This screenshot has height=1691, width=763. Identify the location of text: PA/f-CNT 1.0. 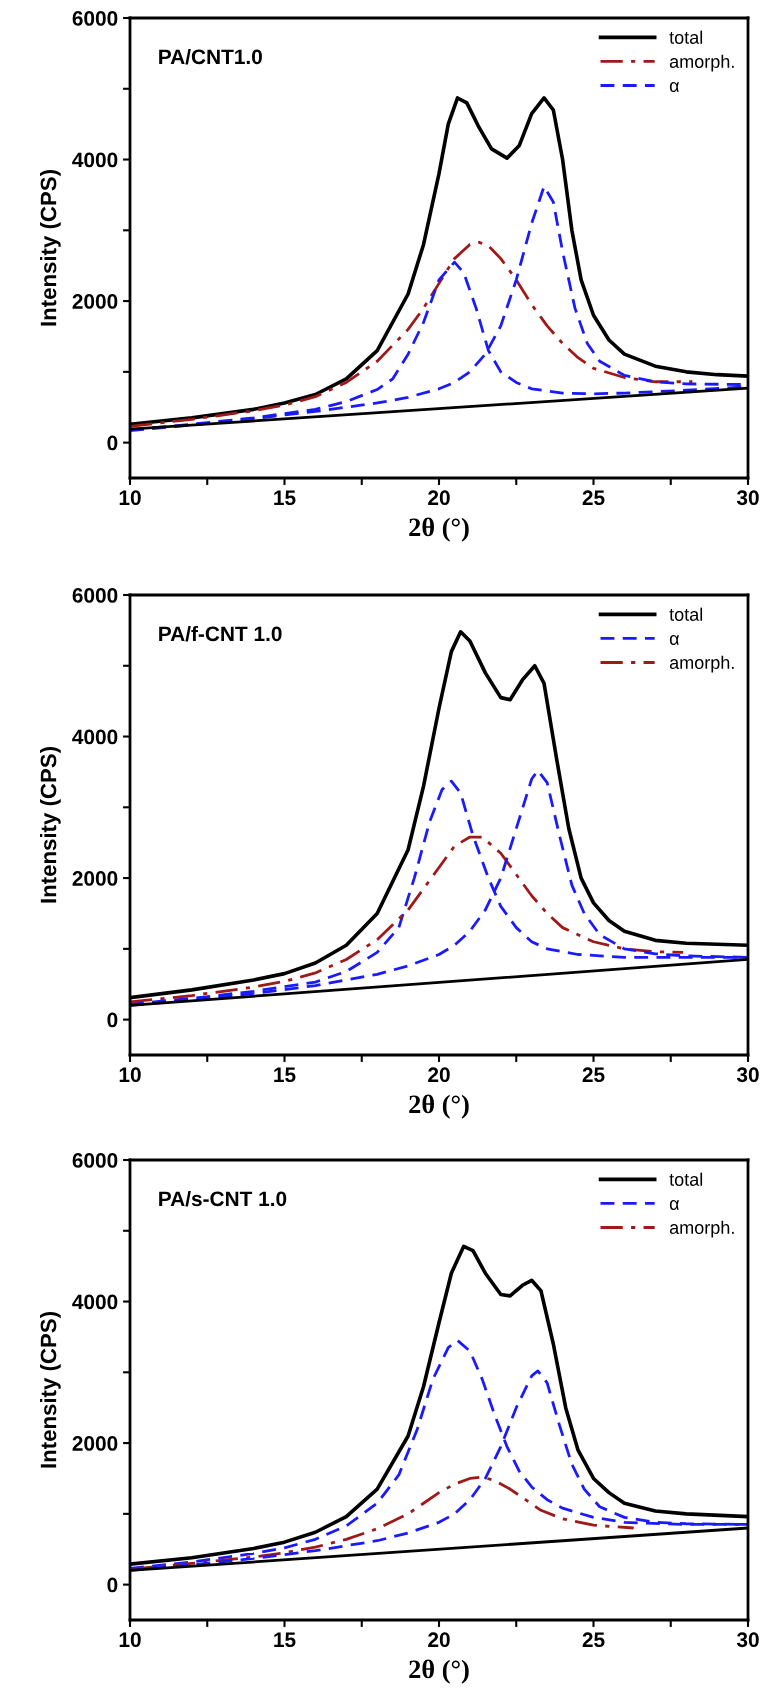
(220, 633).